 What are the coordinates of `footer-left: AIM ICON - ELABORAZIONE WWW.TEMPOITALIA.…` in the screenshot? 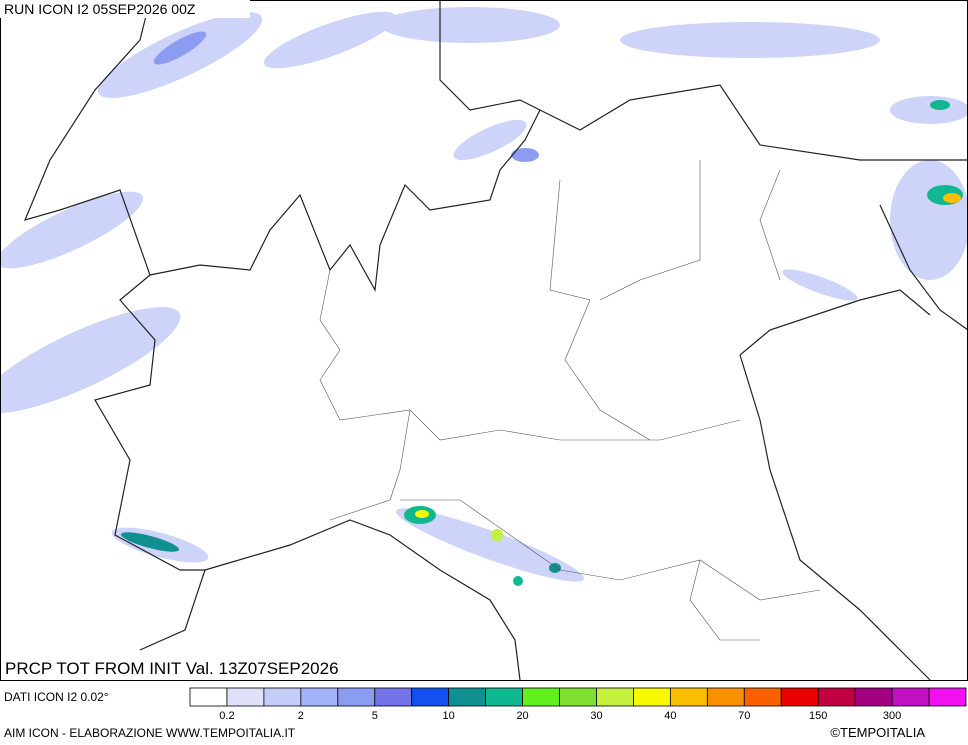 It's located at (150, 733).